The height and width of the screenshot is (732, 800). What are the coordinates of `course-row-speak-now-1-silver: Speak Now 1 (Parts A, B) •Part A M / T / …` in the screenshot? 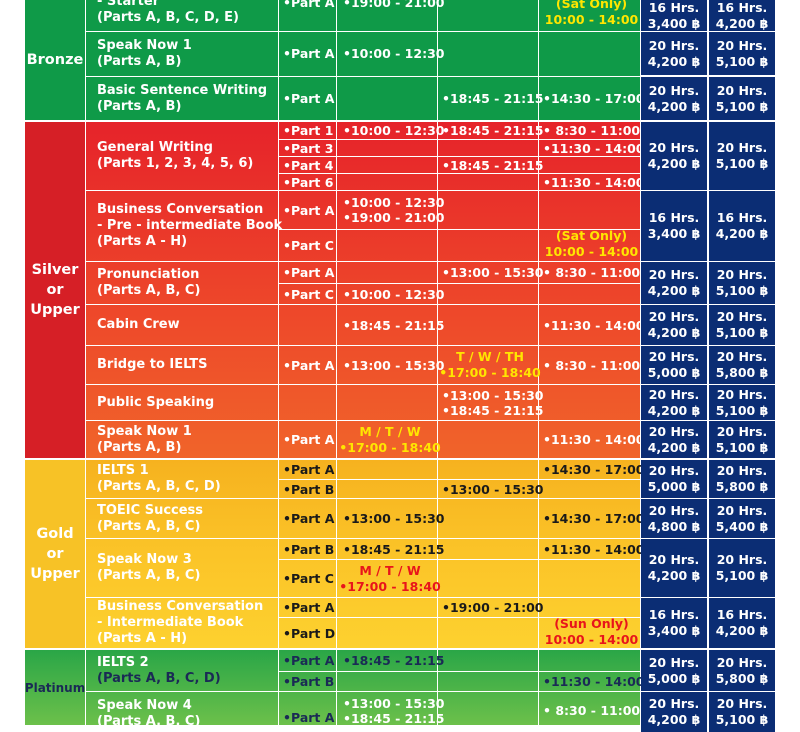 It's located at (365, 439).